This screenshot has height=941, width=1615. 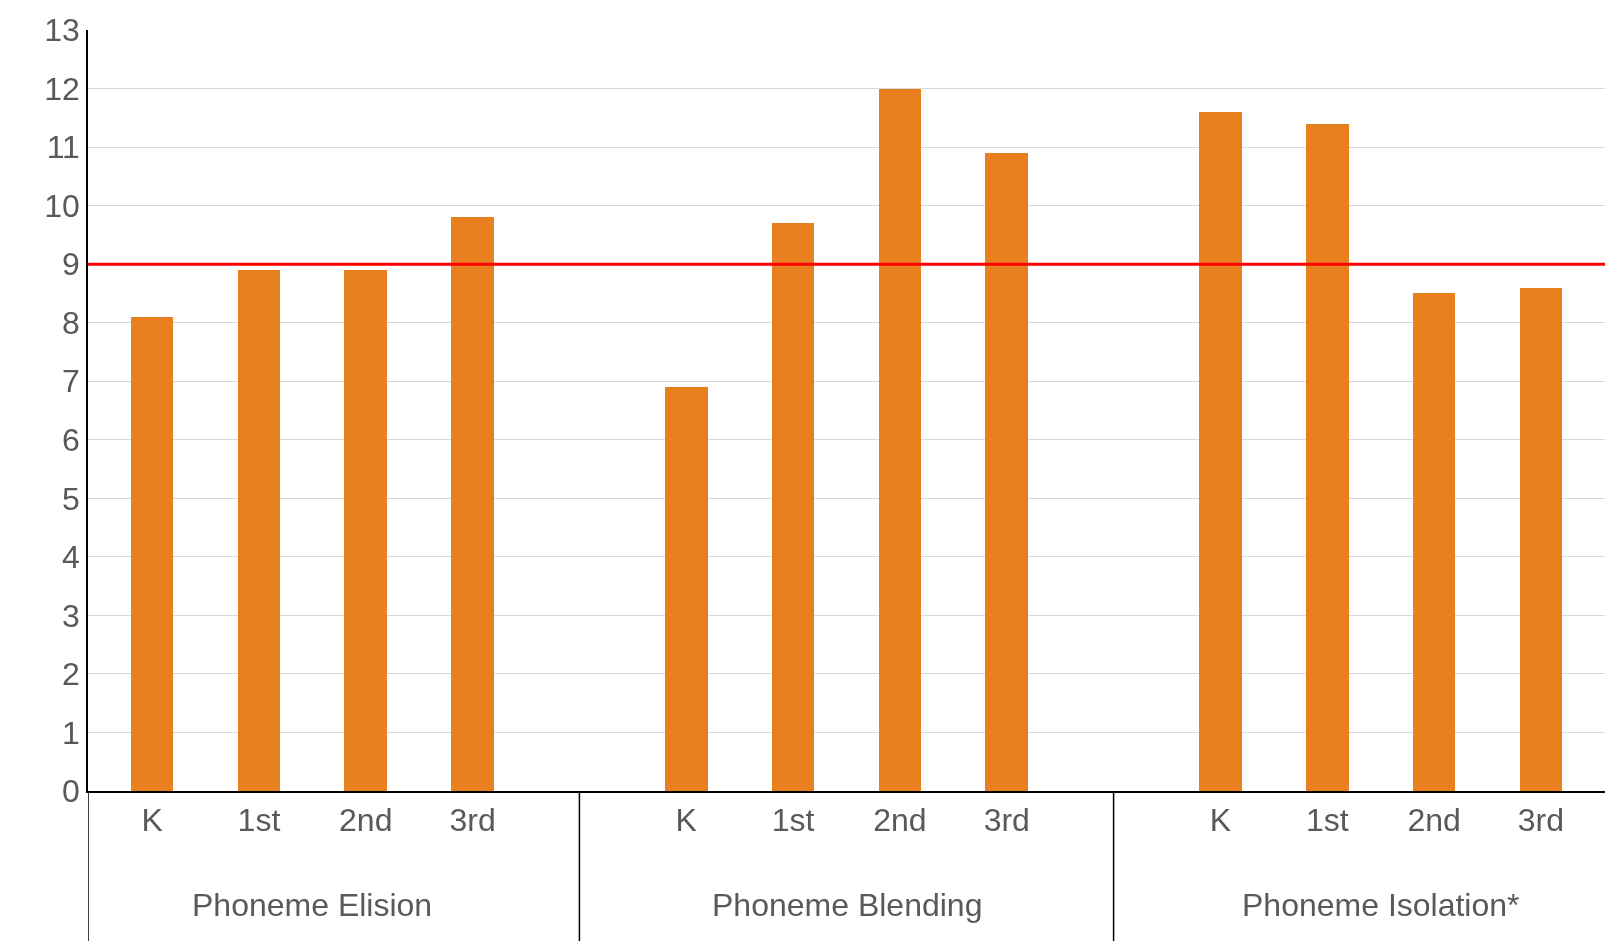 I want to click on text: Phoneme Blending, so click(x=847, y=905).